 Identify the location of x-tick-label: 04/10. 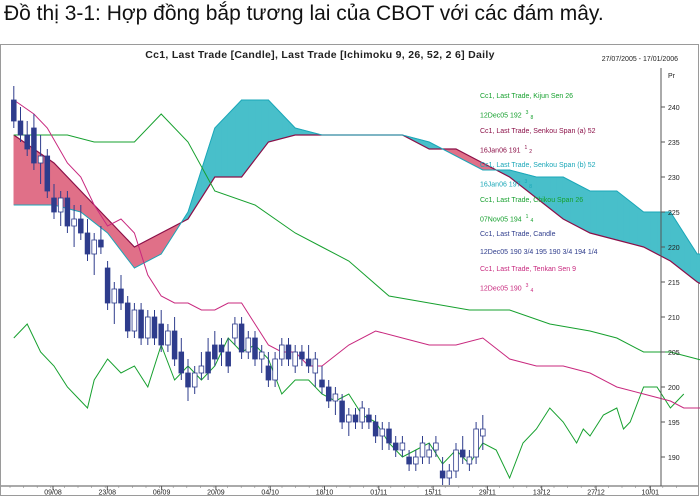
(270, 493).